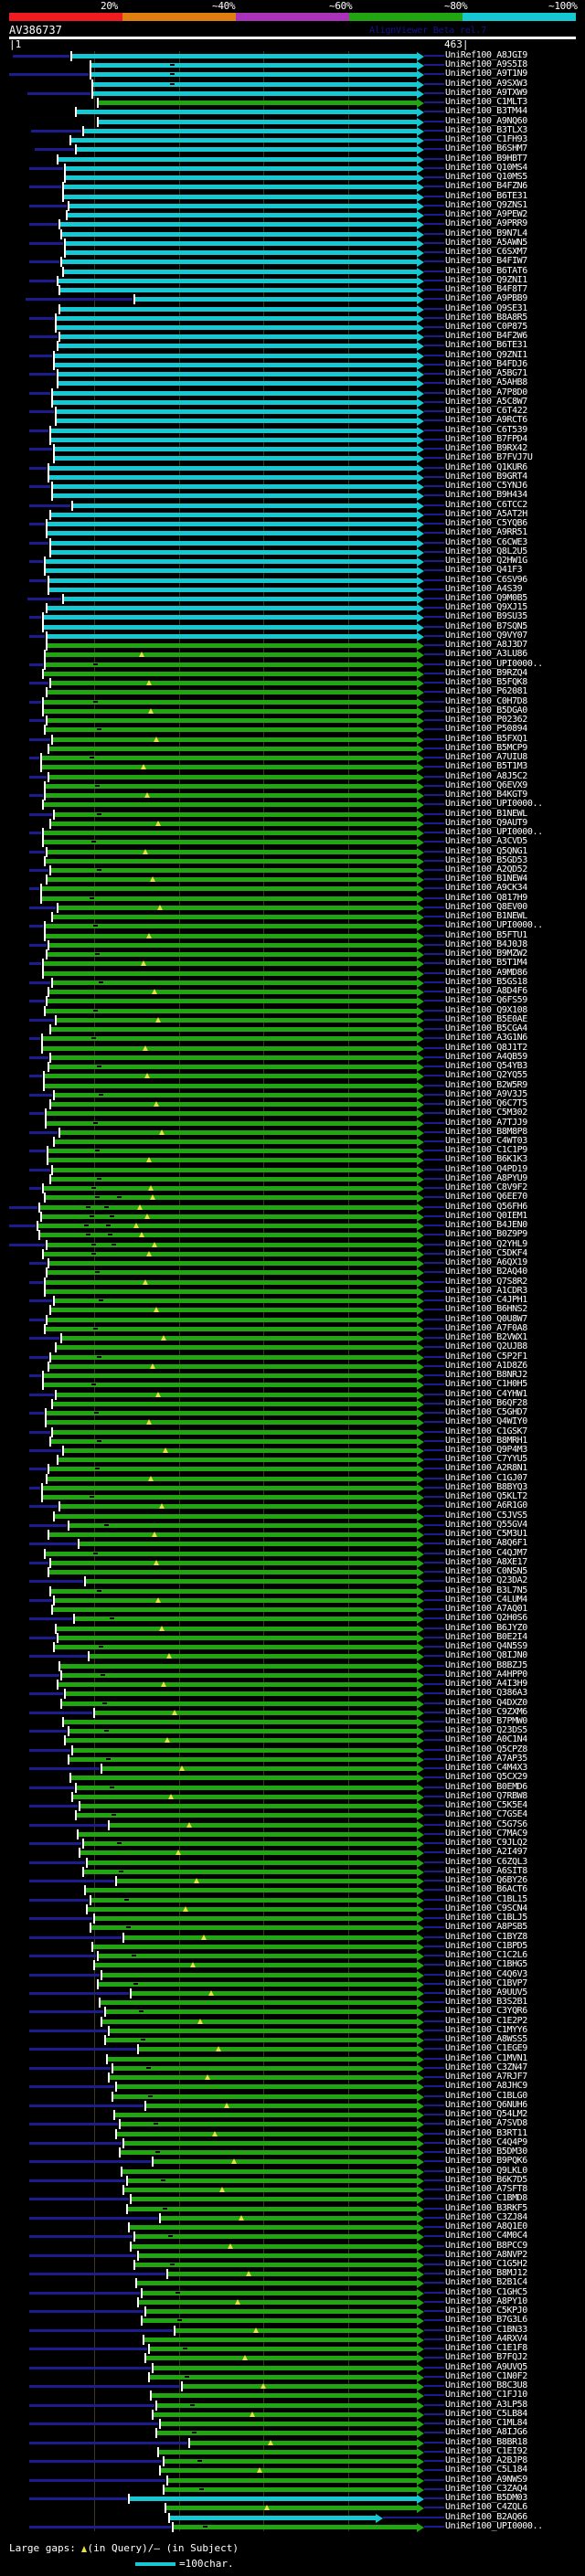 The height and width of the screenshot is (2576, 585). Describe the element at coordinates (486, 55) in the screenshot. I see `hit-accession-label: UniRef100_A8JGI9` at that location.